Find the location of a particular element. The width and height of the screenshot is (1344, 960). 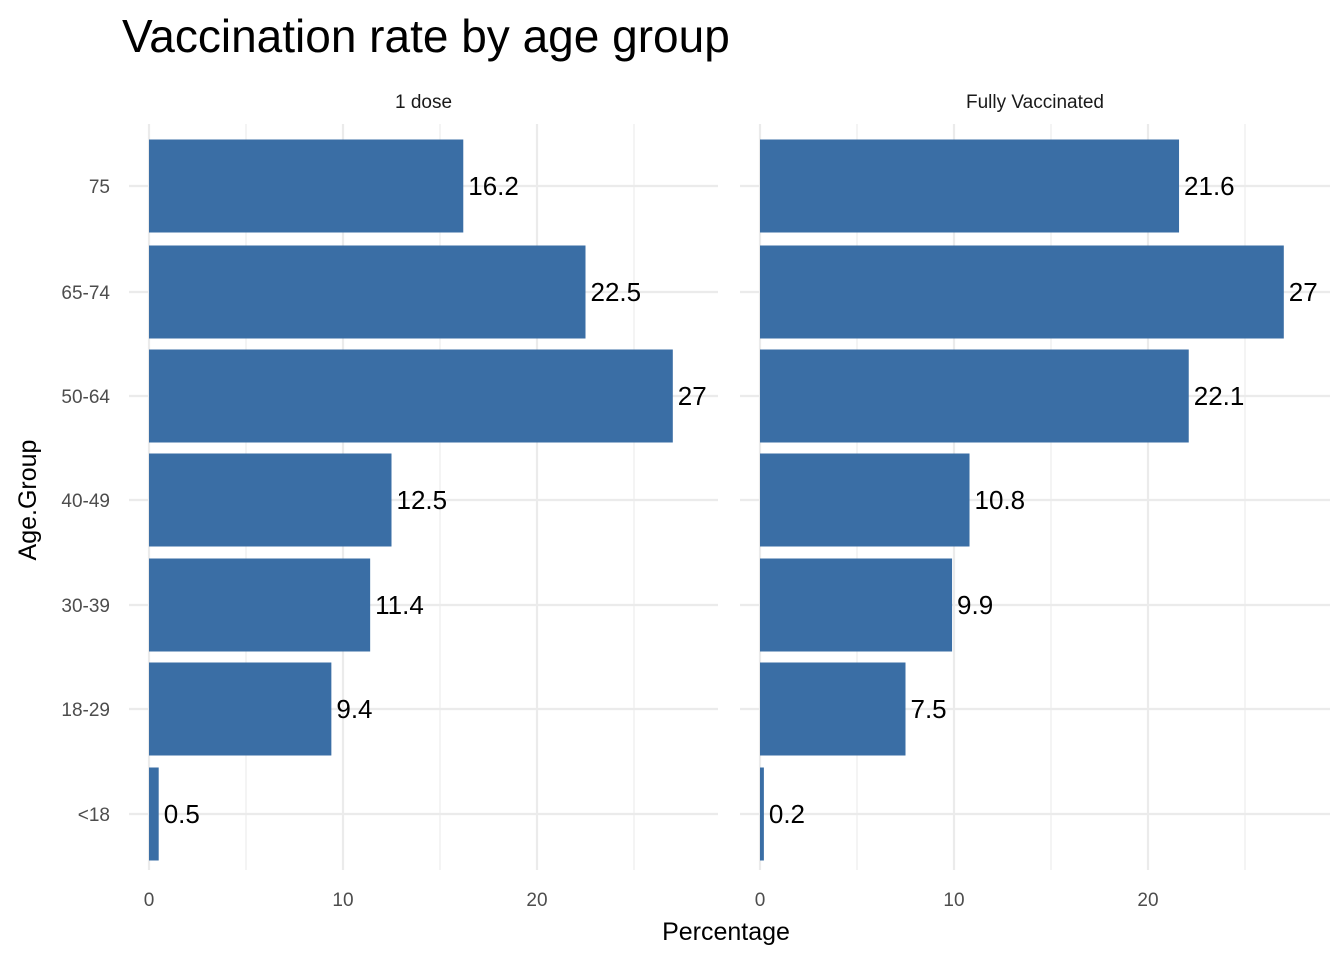

y-tick-label: 40-49 is located at coordinates (85, 501).